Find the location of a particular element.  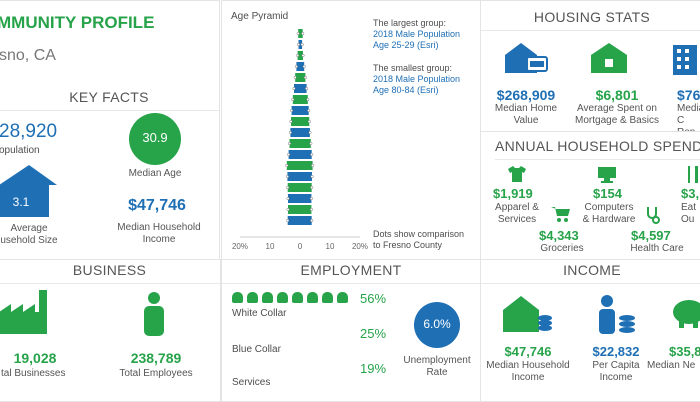

apparel-value: $1,919 is located at coordinates (513, 193).